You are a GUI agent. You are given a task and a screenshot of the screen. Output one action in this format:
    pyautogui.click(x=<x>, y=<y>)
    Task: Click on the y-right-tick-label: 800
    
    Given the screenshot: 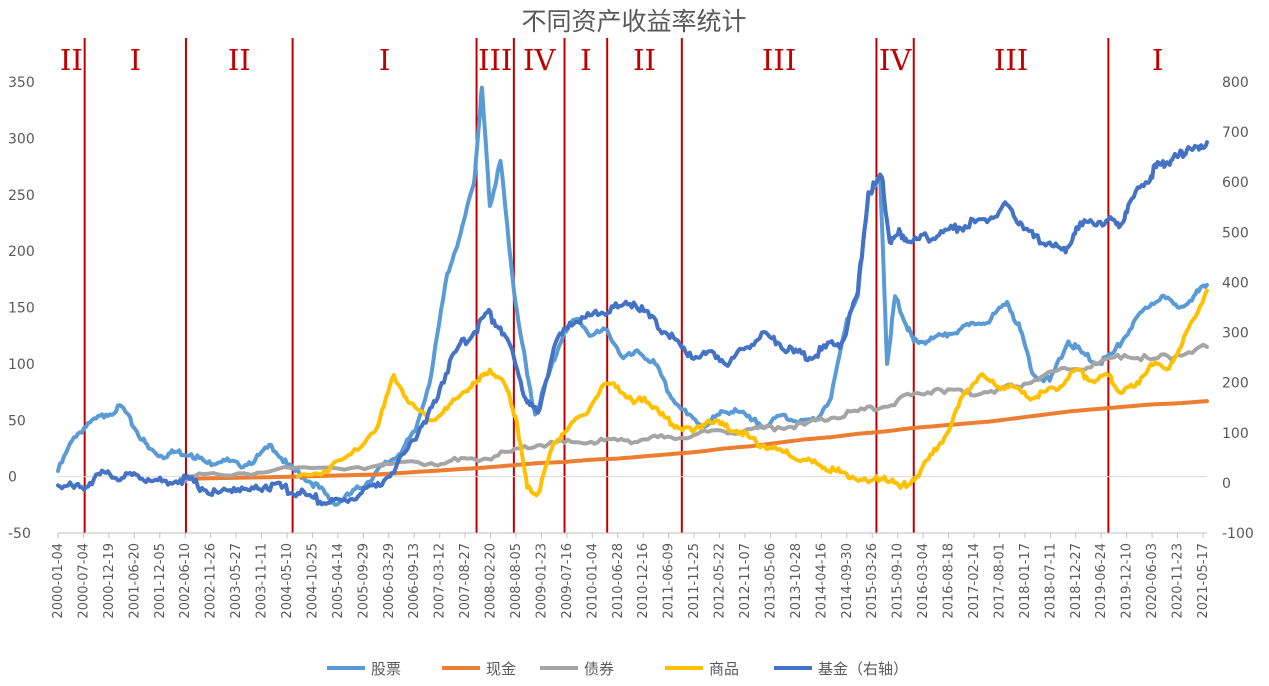 What is the action you would take?
    pyautogui.click(x=1235, y=83)
    